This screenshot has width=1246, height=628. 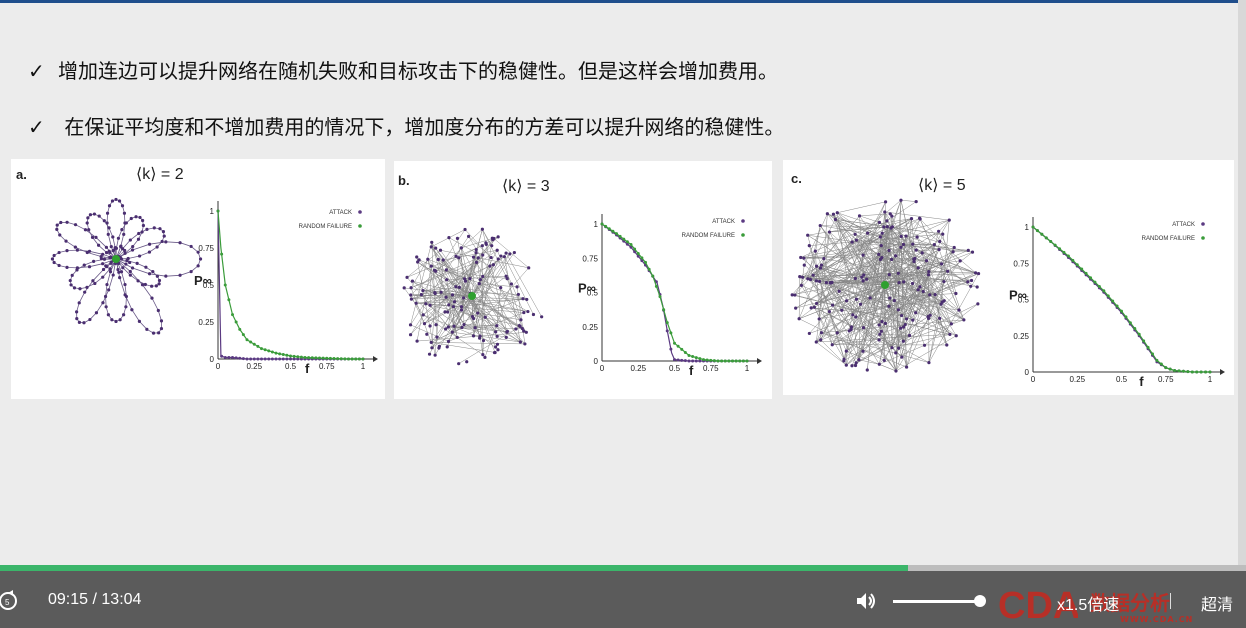 What do you see at coordinates (1217, 605) in the screenshot?
I see `quality-button: 超清` at bounding box center [1217, 605].